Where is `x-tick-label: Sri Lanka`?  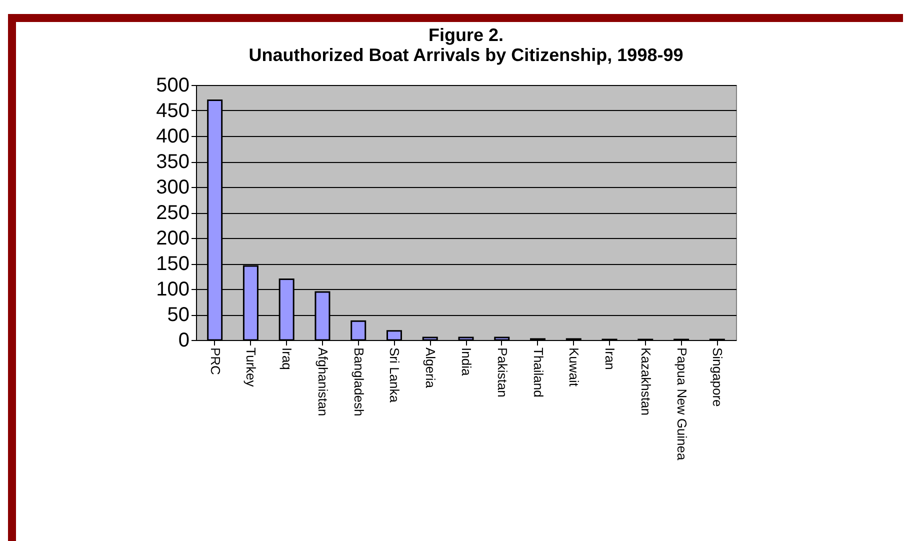 x-tick-label: Sri Lanka is located at coordinates (394, 376).